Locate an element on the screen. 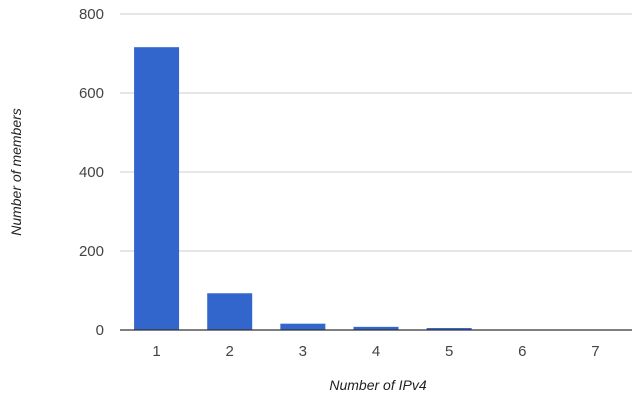 The width and height of the screenshot is (632, 401). y-tick-label: 800 is located at coordinates (91, 14).